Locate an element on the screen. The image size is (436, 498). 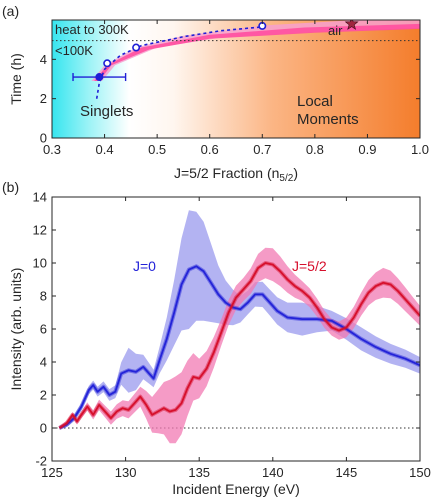
legend-label-j52: J=5/2 is located at coordinates (309, 266).